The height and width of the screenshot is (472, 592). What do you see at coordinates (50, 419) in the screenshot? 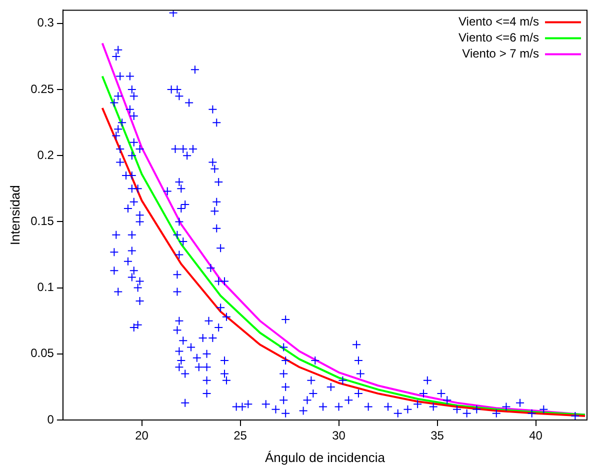
I see `y-tick-label: 0` at bounding box center [50, 419].